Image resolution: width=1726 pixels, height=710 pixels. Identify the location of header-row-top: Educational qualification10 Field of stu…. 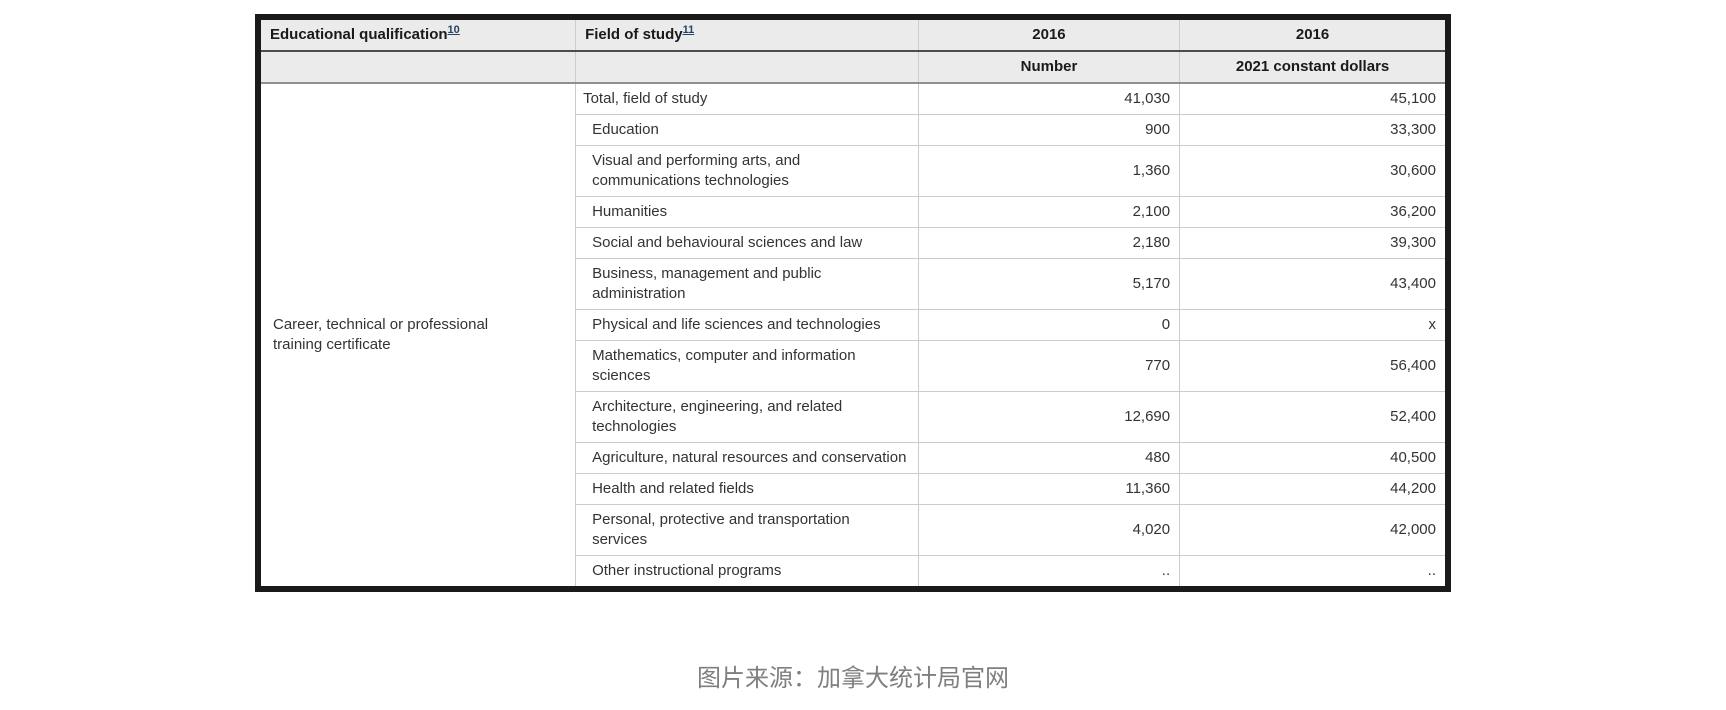
(853, 34).